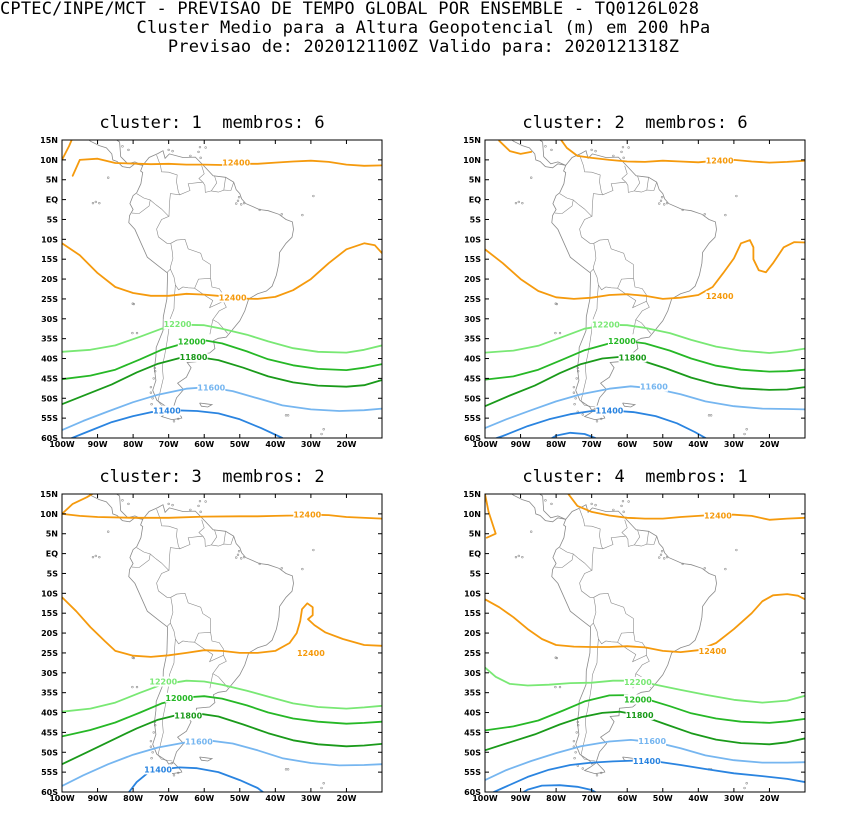  Describe the element at coordinates (472, 494) in the screenshot. I see `lat-label: 15N` at that location.